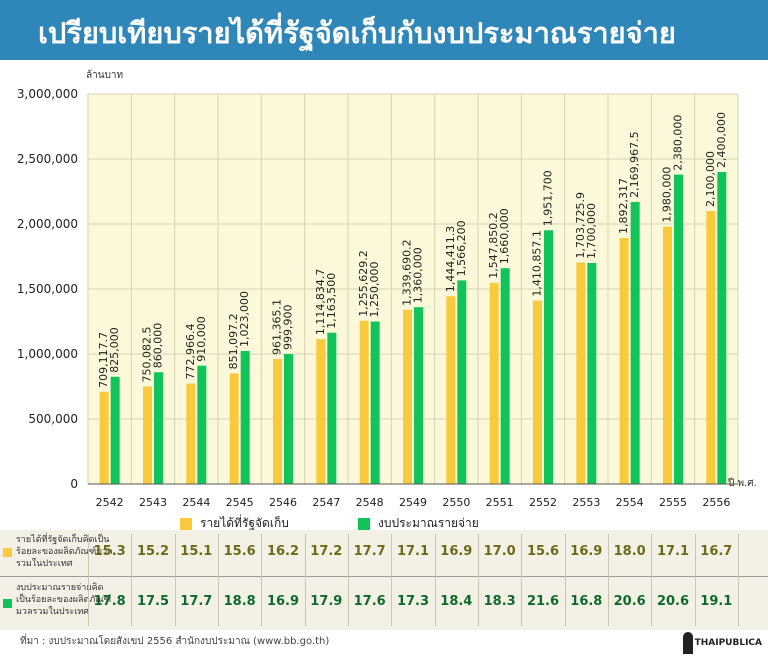 The width and height of the screenshot is (768, 659). I want to click on table-cell: 18.3, so click(499, 601).